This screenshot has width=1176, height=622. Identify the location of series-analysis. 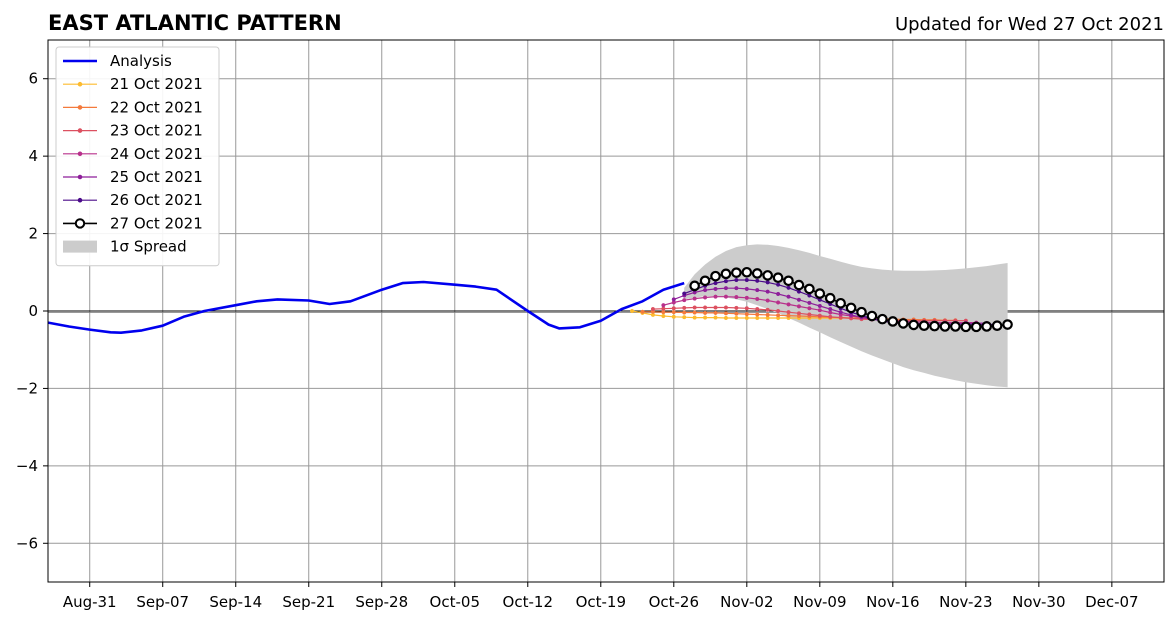
(366, 307).